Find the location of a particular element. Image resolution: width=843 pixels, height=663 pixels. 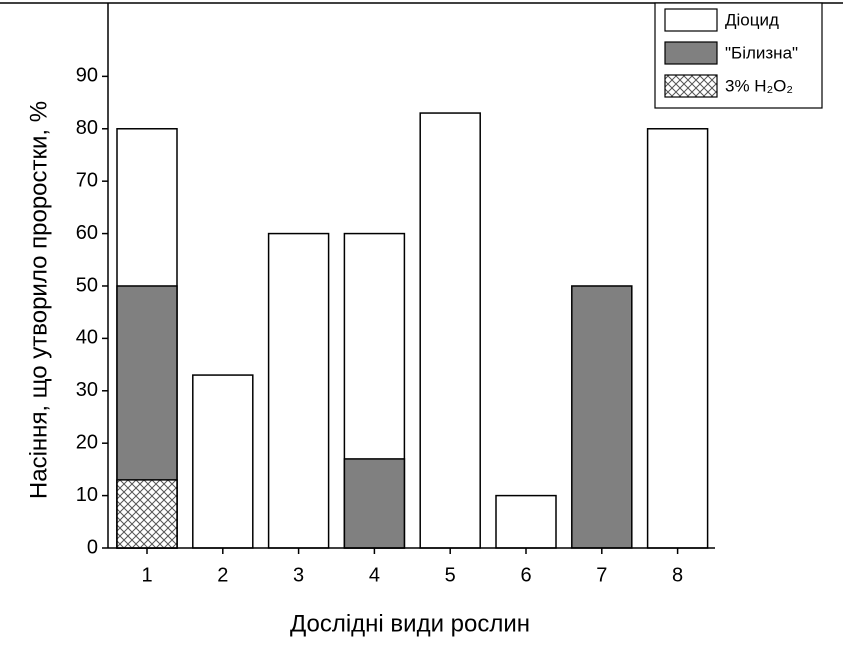

y-tick-label: 80 is located at coordinates (87, 128).